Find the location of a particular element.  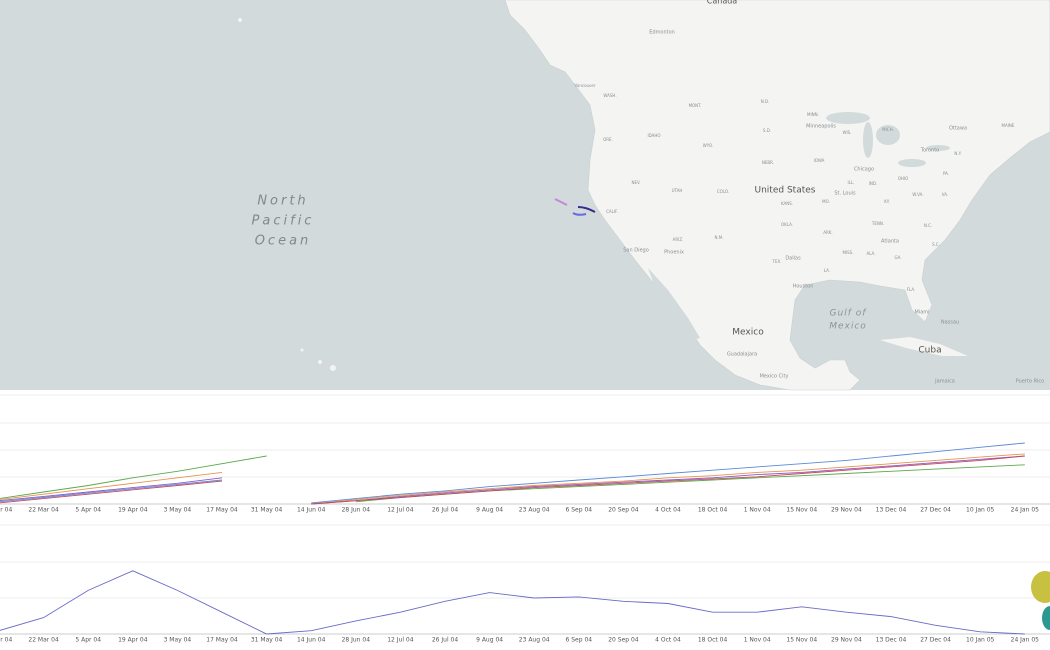

map-label: OKLA. is located at coordinates (787, 224).